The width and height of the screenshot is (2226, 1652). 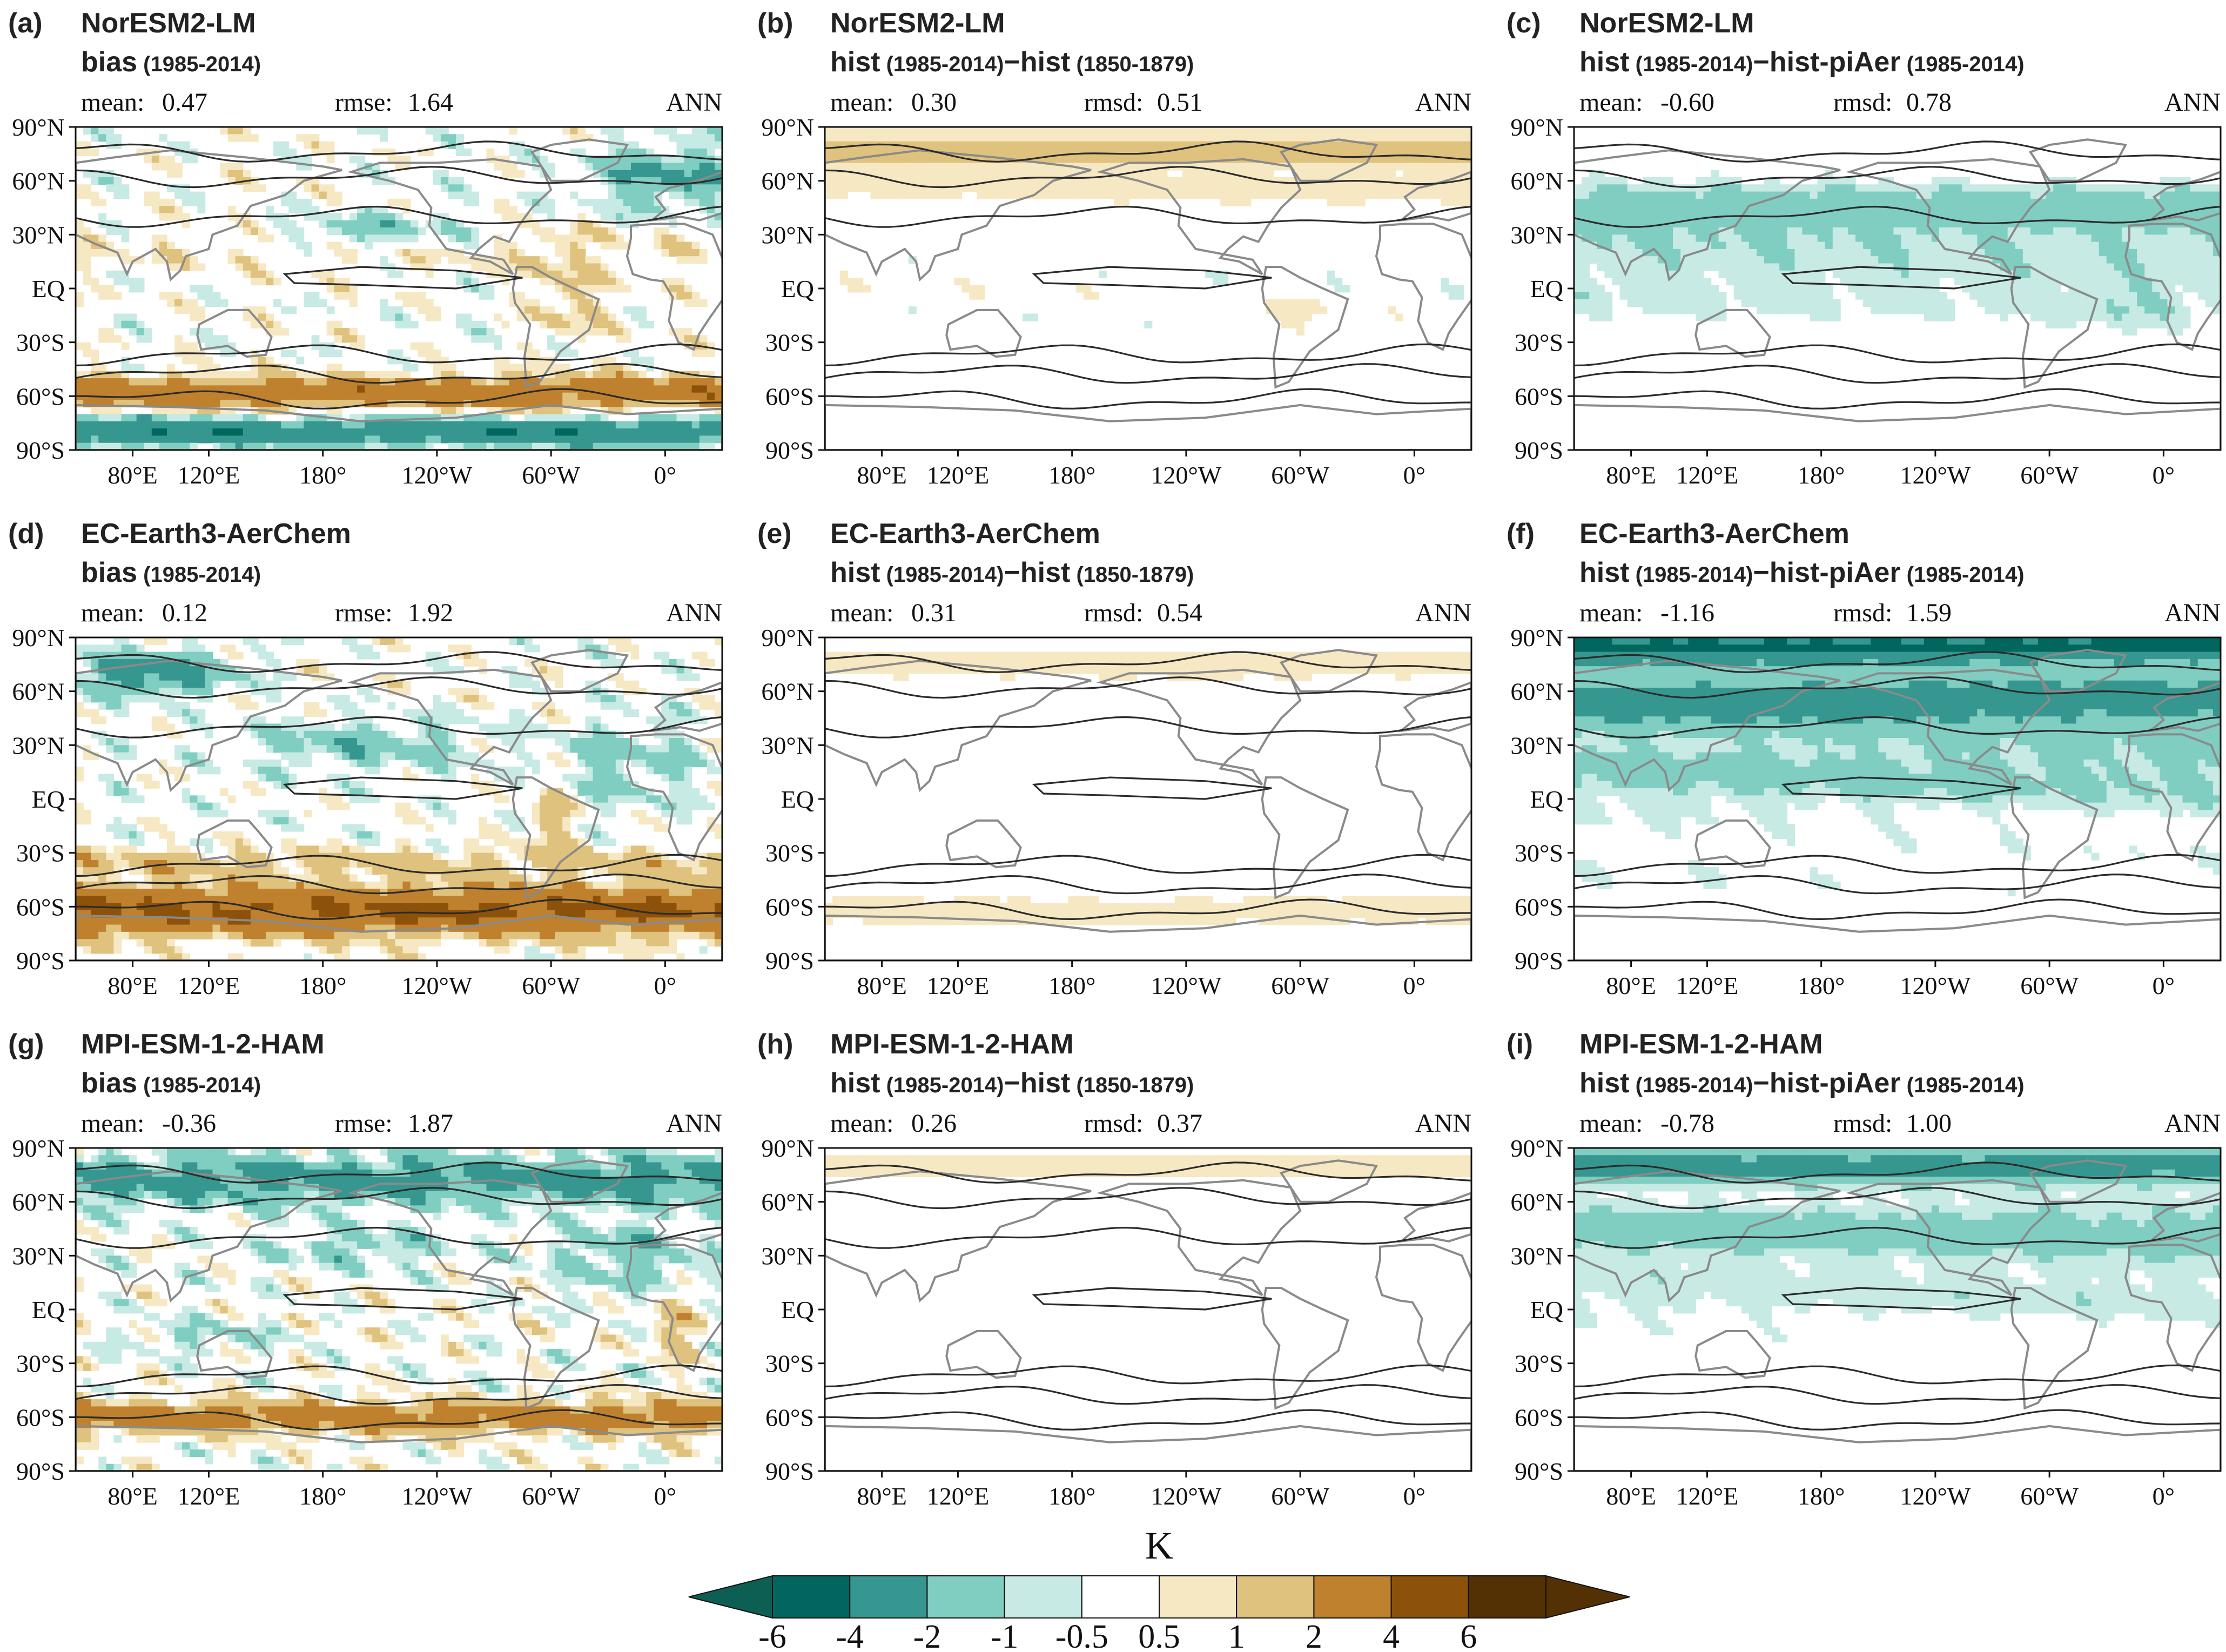 I want to click on panel-label: (f), so click(x=1521, y=533).